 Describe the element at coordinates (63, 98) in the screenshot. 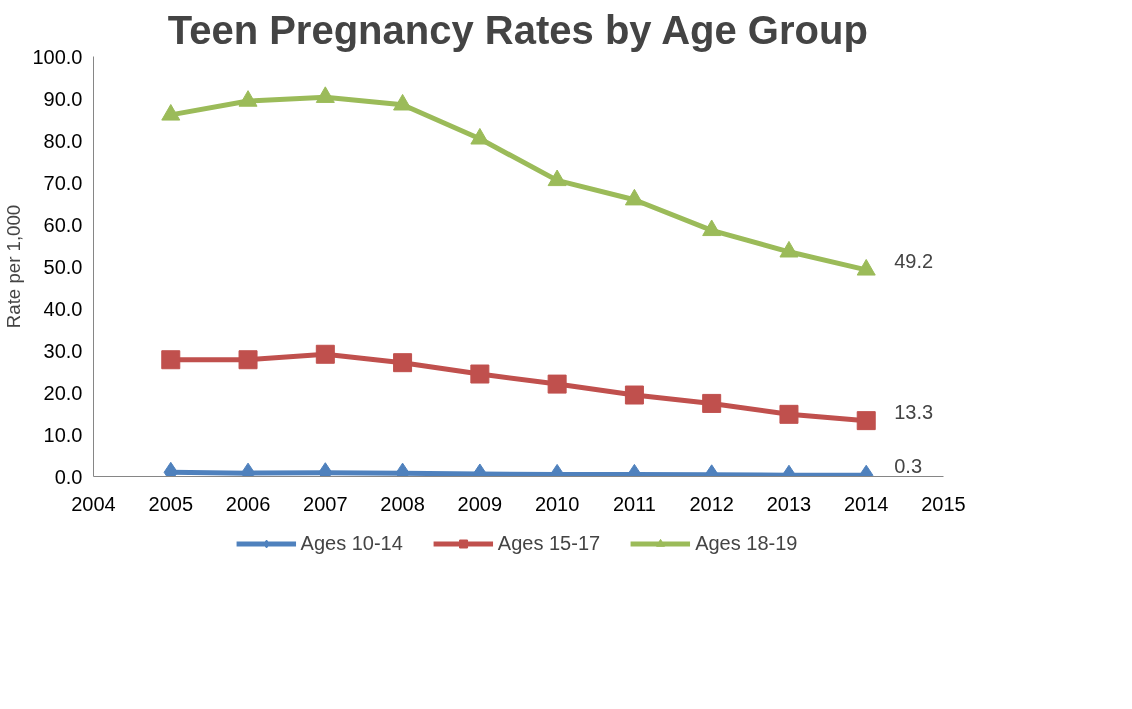

I see `y-tick-label: 90.0` at that location.